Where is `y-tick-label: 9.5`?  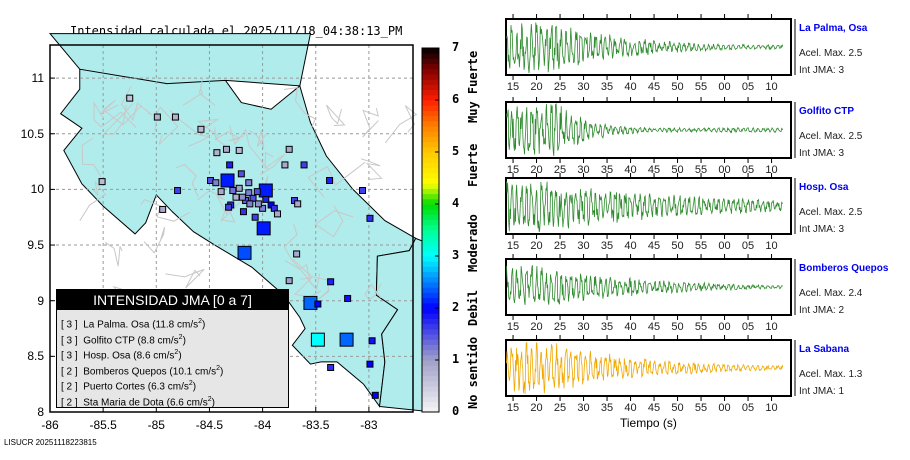 y-tick-label: 9.5 is located at coordinates (35, 245).